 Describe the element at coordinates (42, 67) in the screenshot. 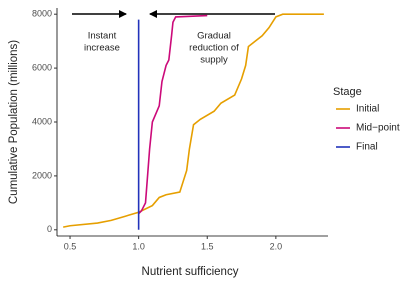

I see `y-tick-label: 6000` at that location.